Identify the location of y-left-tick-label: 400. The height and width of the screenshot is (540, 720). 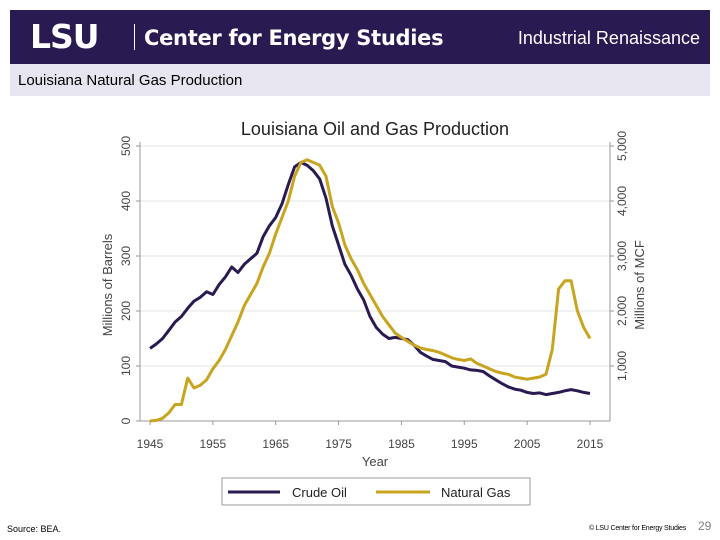
(126, 201).